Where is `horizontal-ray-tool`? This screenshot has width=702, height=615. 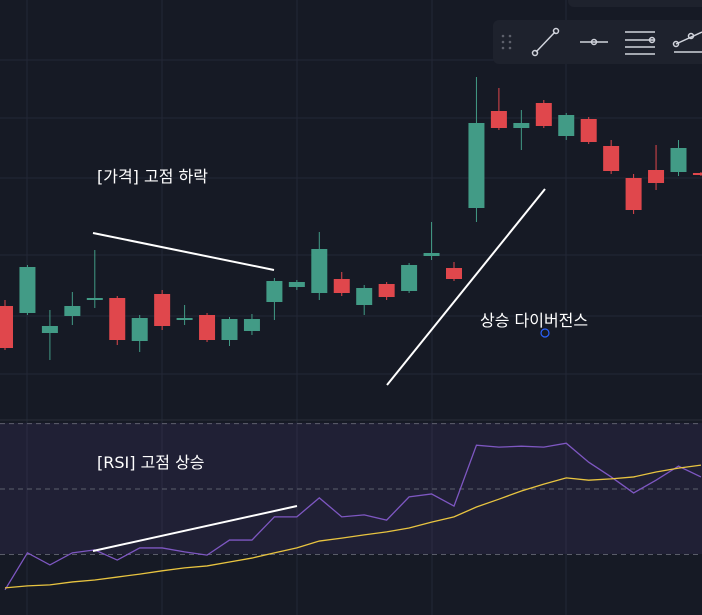
horizontal-ray-tool is located at coordinates (594, 42).